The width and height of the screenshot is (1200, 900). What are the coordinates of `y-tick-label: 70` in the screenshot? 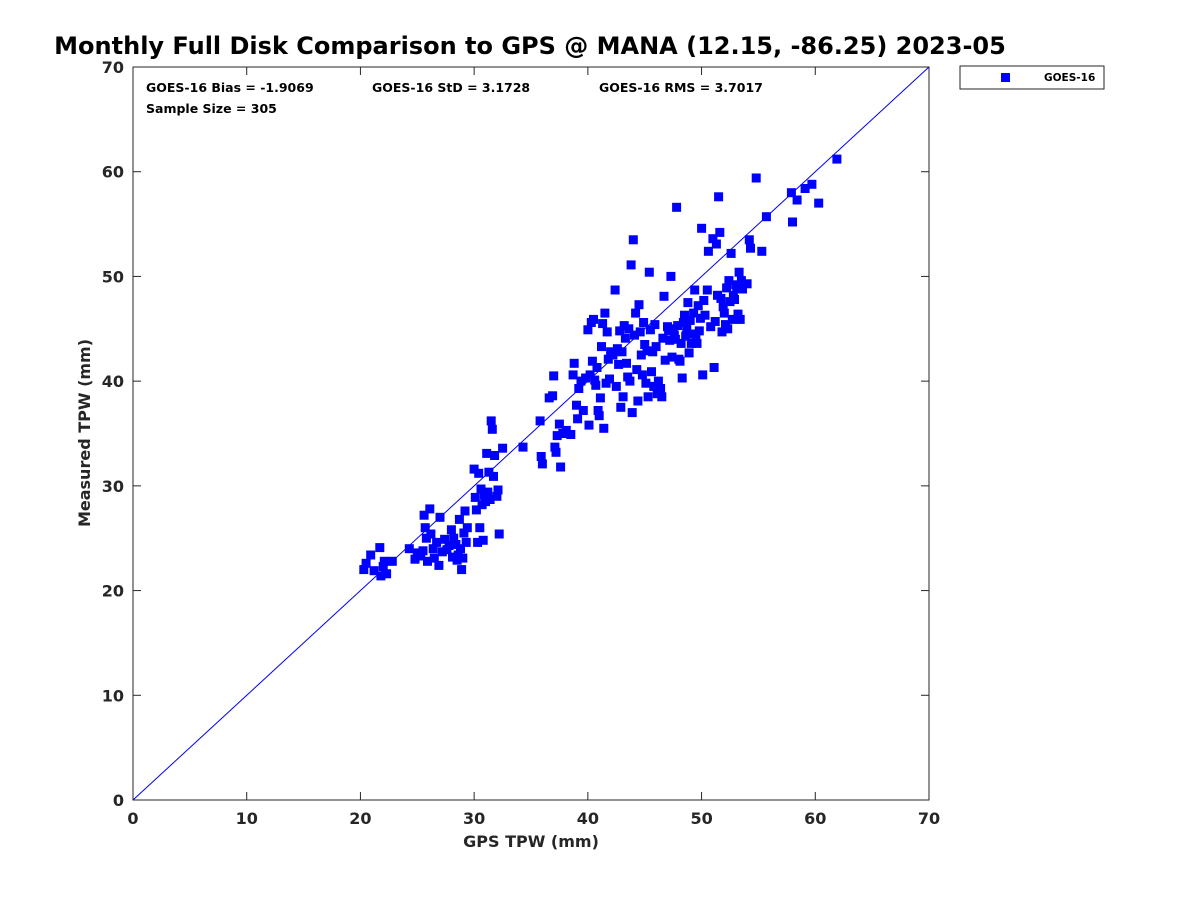 It's located at (113, 67).